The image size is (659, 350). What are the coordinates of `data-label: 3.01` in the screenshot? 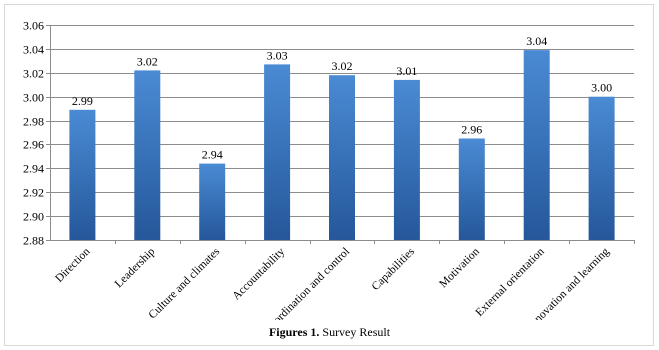 It's located at (406, 71).